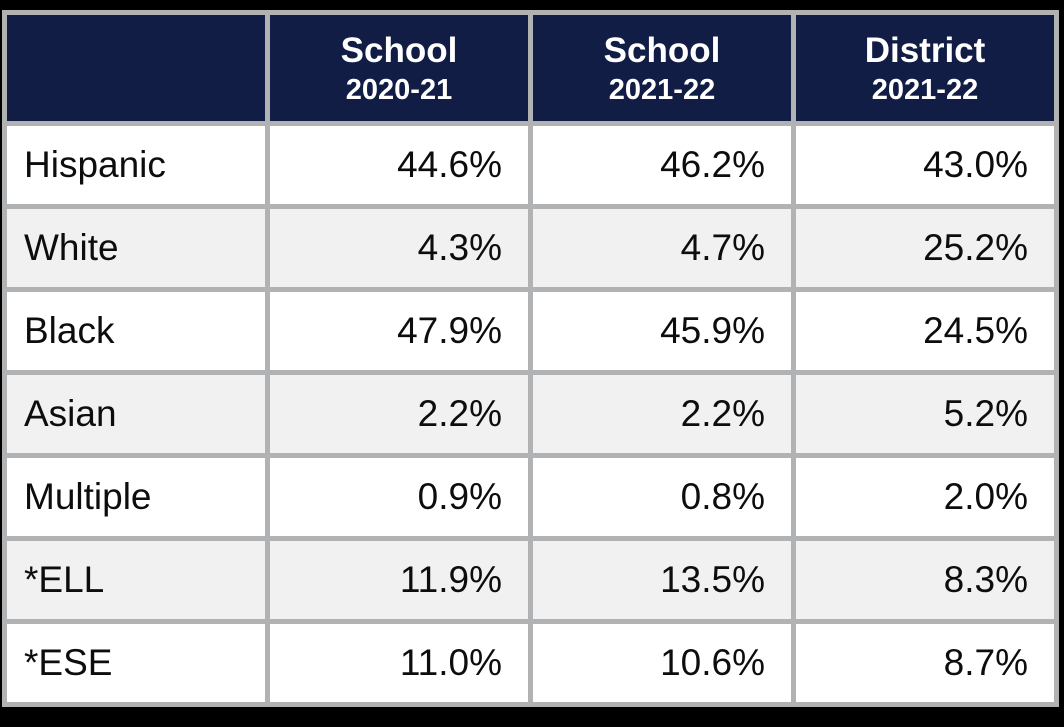 The image size is (1064, 727). I want to click on value-cell: 25.2%, so click(925, 248).